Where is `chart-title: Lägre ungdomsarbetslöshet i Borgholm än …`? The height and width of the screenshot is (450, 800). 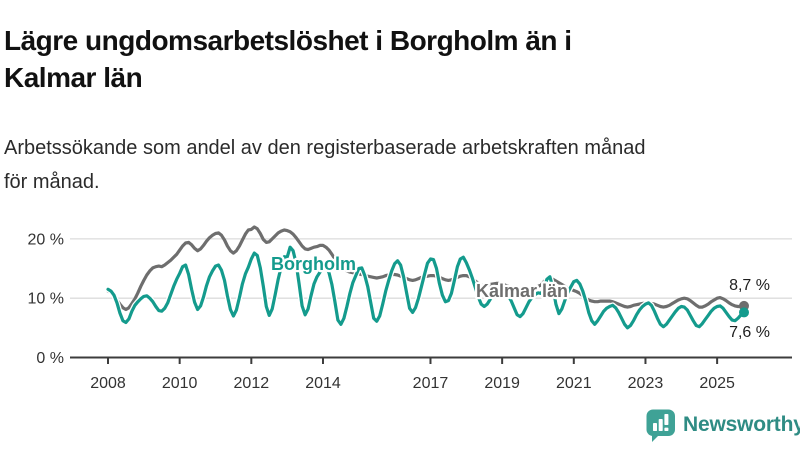 chart-title: Lägre ungdomsarbetslöshet i Borgholm än … is located at coordinates (288, 58).